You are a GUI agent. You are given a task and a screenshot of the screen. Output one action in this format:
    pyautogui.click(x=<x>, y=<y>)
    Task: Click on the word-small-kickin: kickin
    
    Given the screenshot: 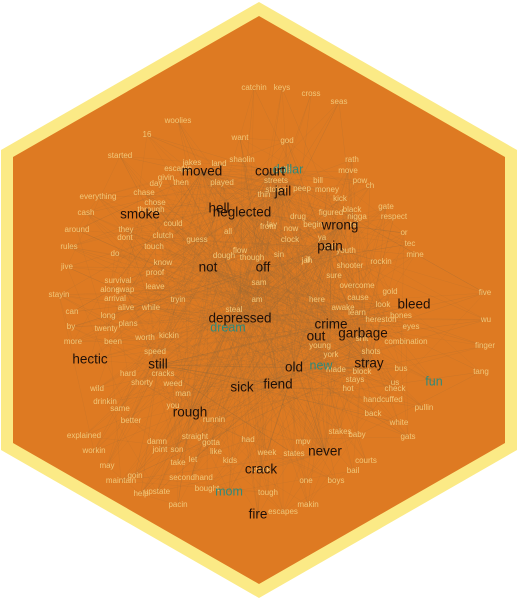 What is the action you would take?
    pyautogui.click(x=169, y=335)
    